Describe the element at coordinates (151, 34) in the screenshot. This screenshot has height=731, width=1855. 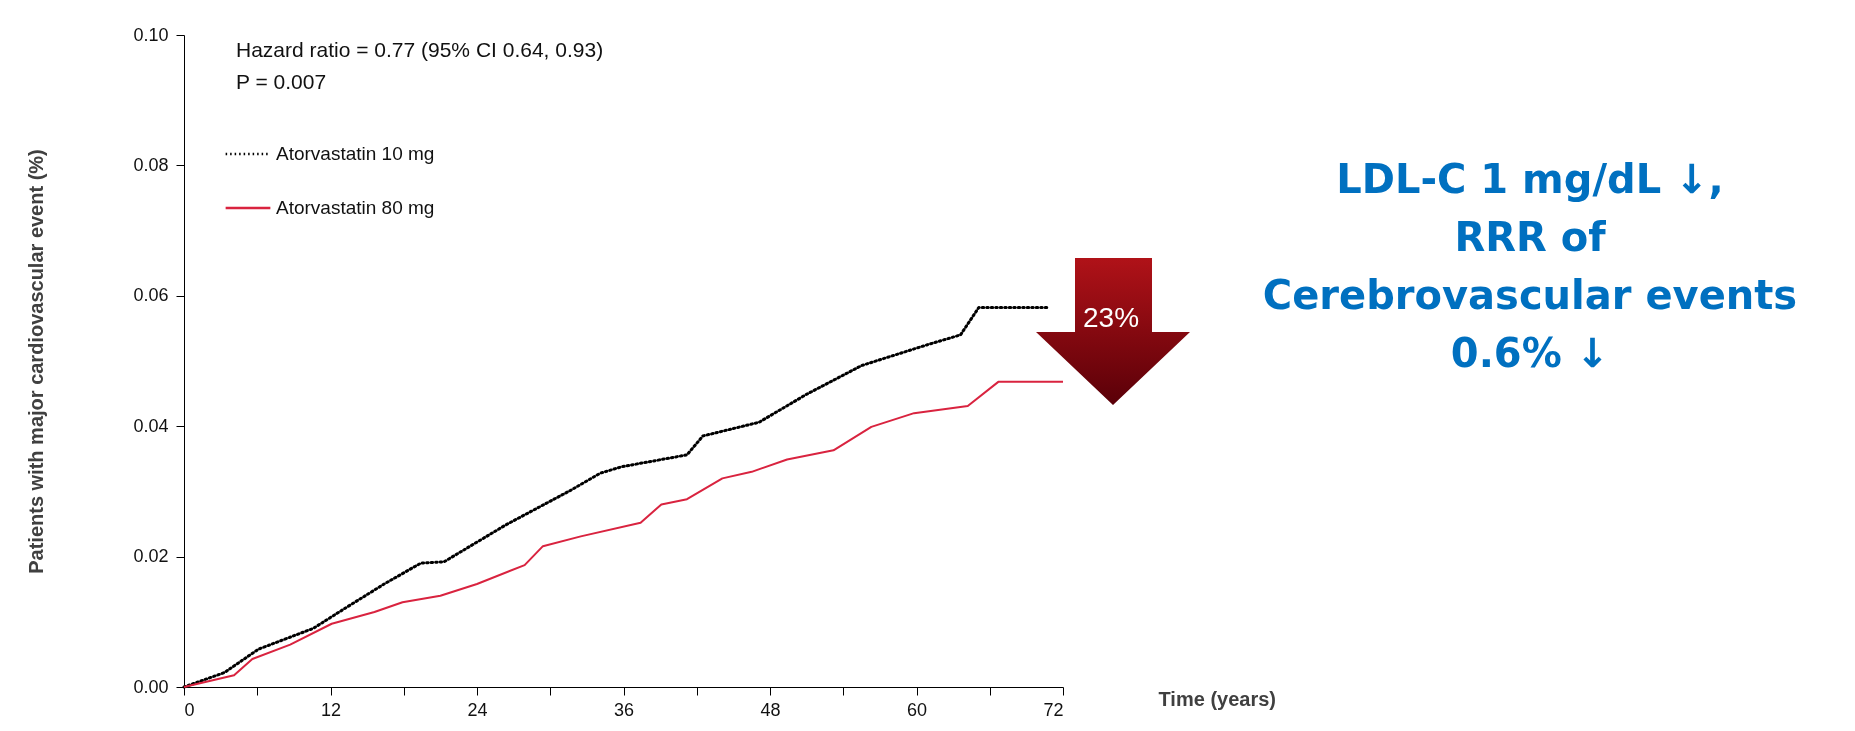
I see `y-tick-label: 0.10` at that location.